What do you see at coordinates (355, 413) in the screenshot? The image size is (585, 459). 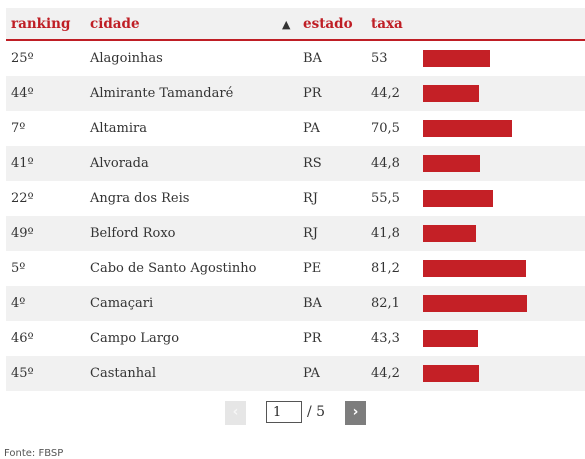 I see `next-page-button: ›` at bounding box center [355, 413].